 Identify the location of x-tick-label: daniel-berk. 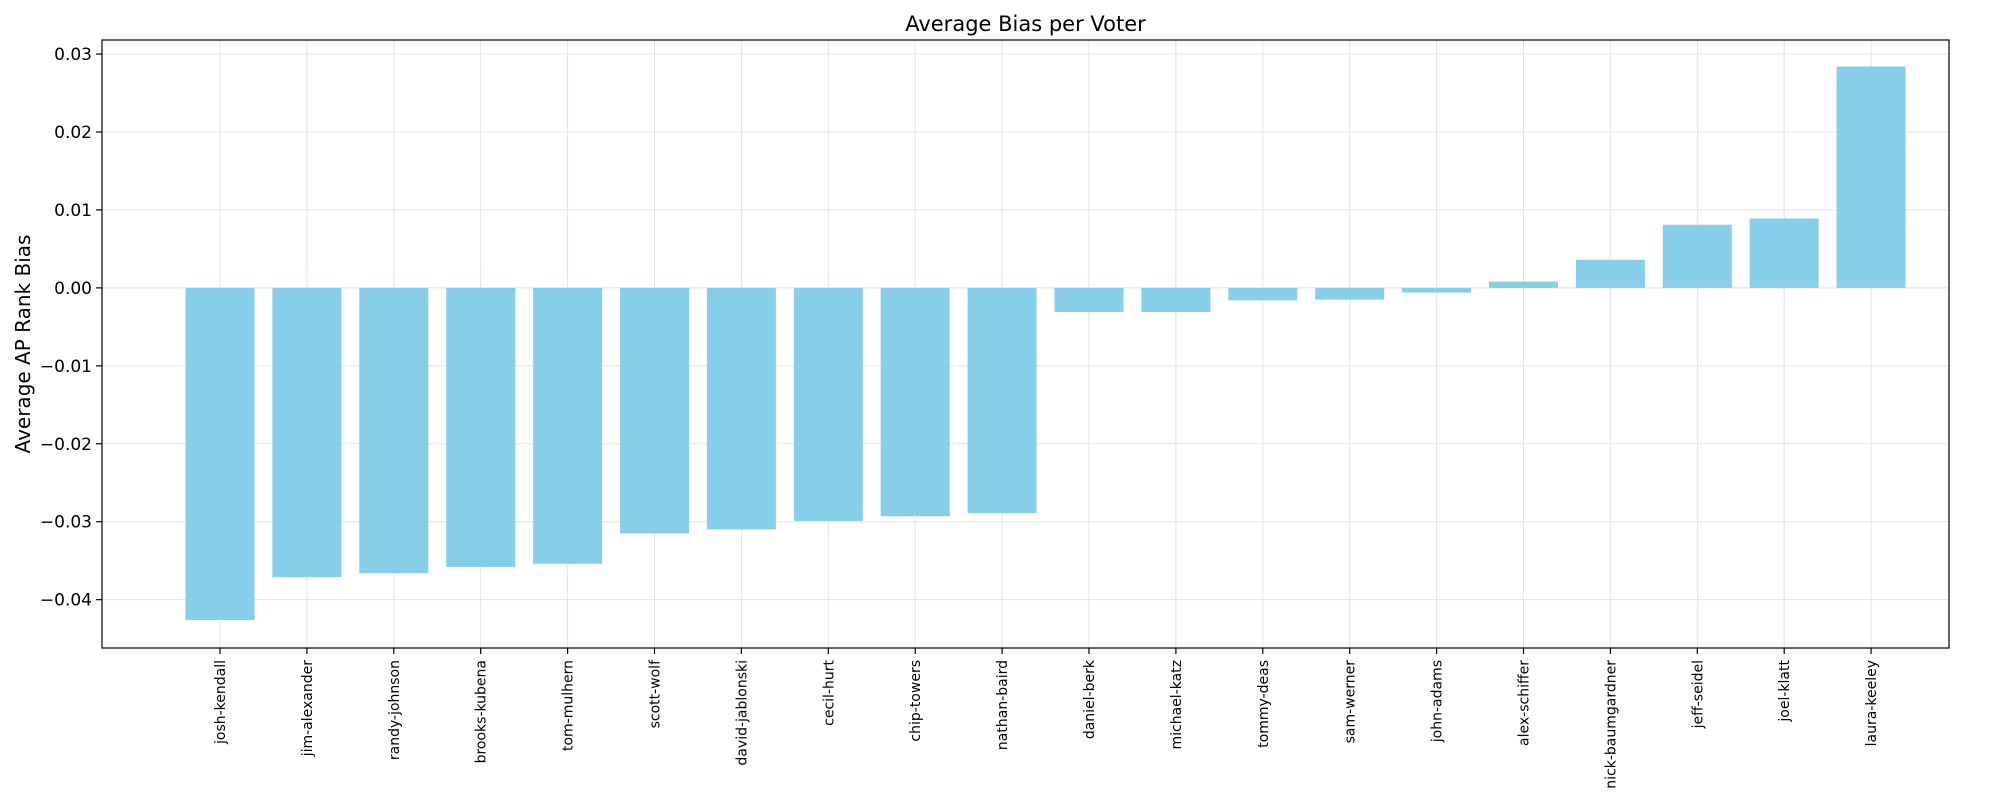
(1090, 699).